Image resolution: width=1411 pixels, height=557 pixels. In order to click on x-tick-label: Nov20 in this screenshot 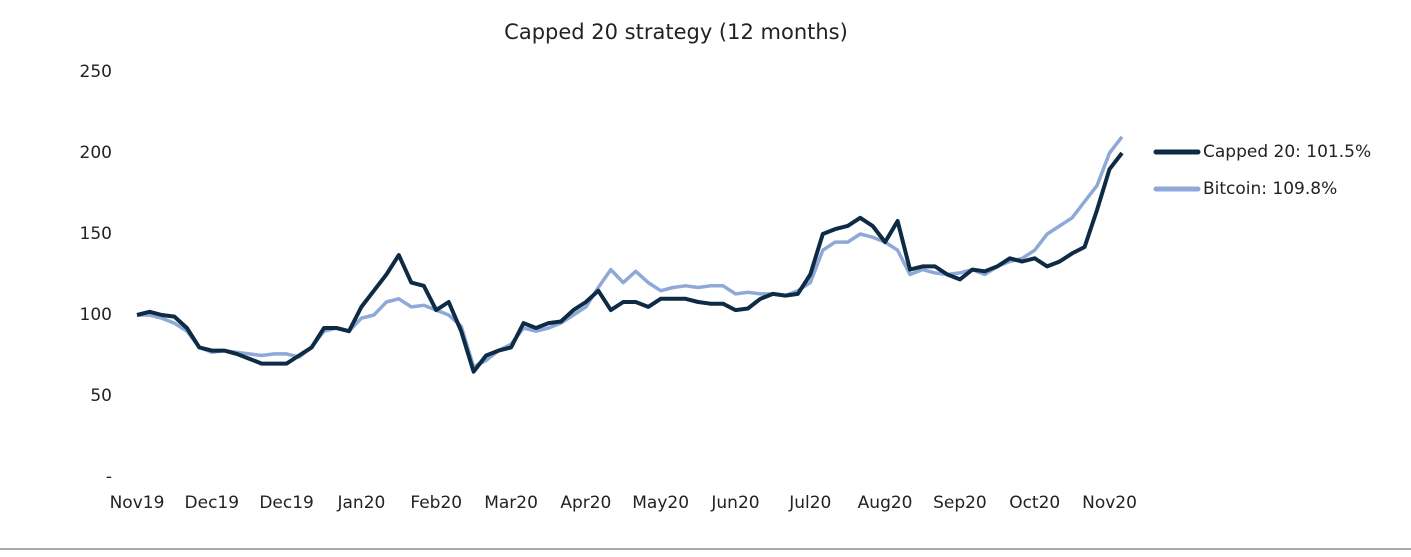, I will do `click(1109, 503)`.